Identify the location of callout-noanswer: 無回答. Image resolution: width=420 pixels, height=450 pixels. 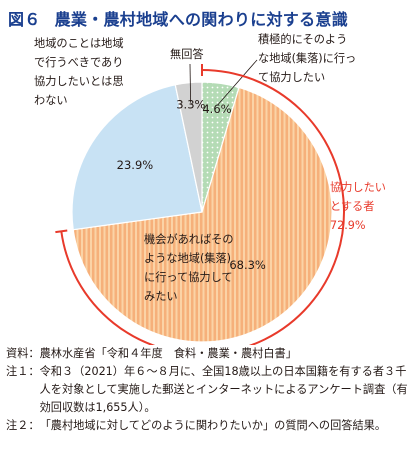
(187, 54).